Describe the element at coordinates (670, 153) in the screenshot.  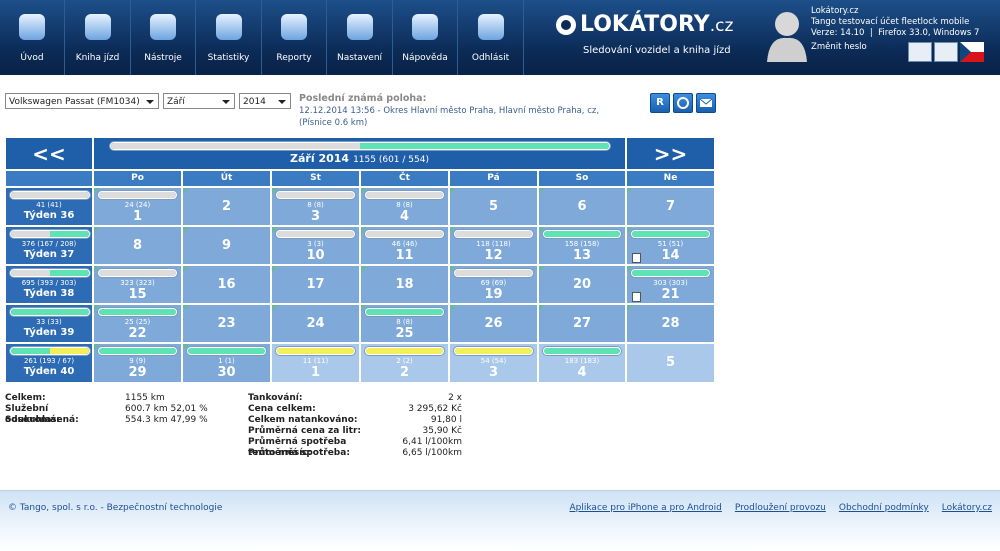
I see `next-month: >>` at that location.